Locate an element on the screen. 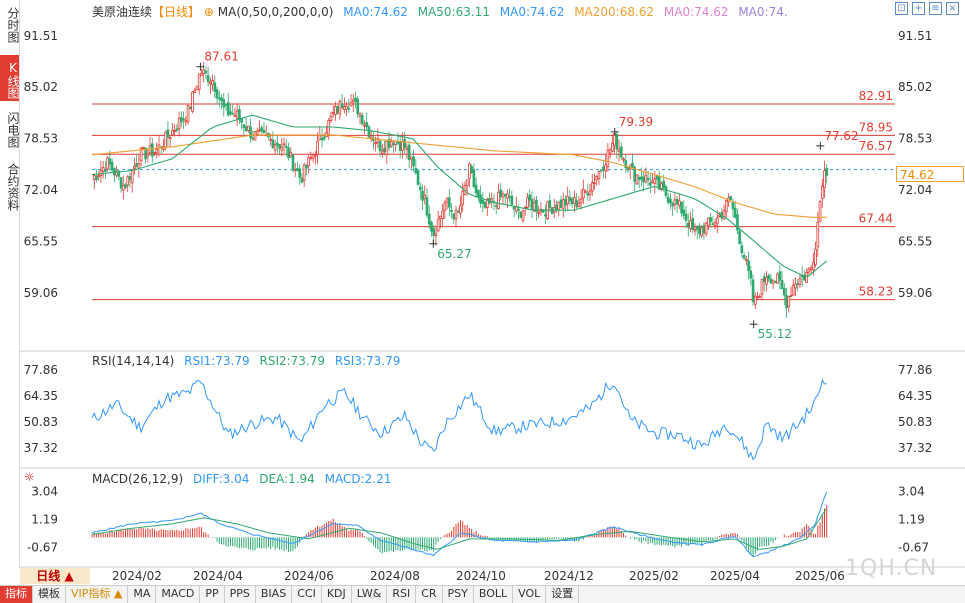  indicator-tab: MA is located at coordinates (142, 594).